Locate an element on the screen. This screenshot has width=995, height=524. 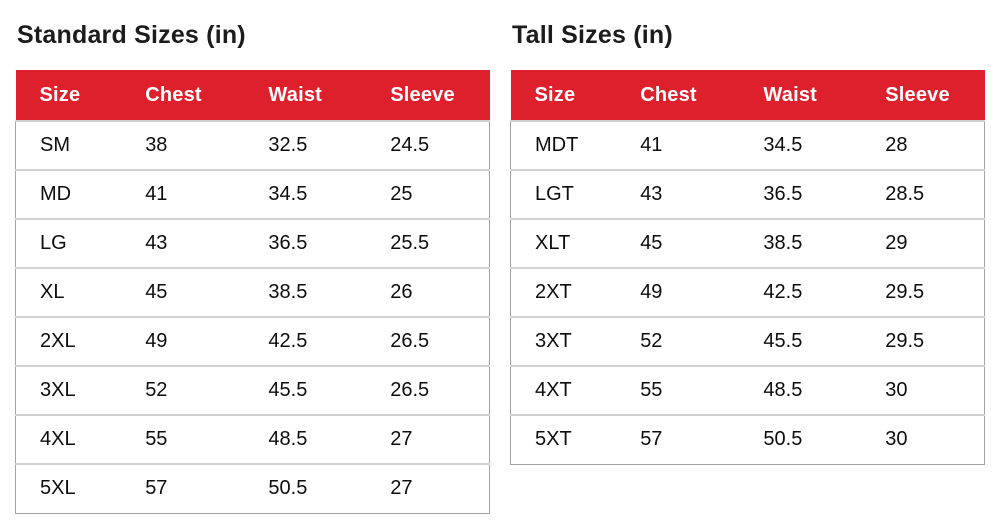
table-row: SM 38 32.5 24.5 is located at coordinates (253, 145).